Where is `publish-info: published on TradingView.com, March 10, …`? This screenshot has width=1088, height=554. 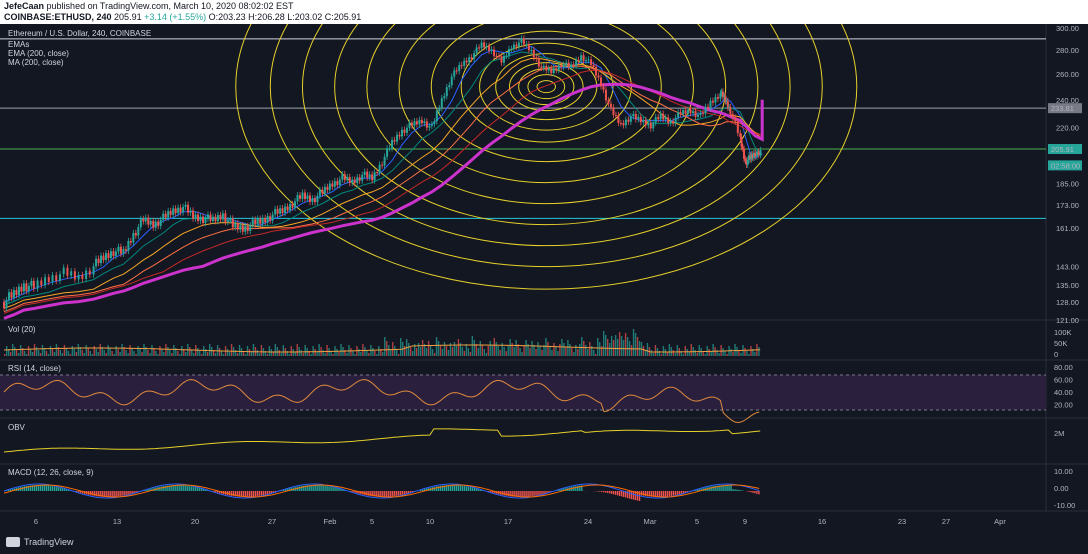 publish-info: published on TradingView.com, March 10, … is located at coordinates (170, 6).